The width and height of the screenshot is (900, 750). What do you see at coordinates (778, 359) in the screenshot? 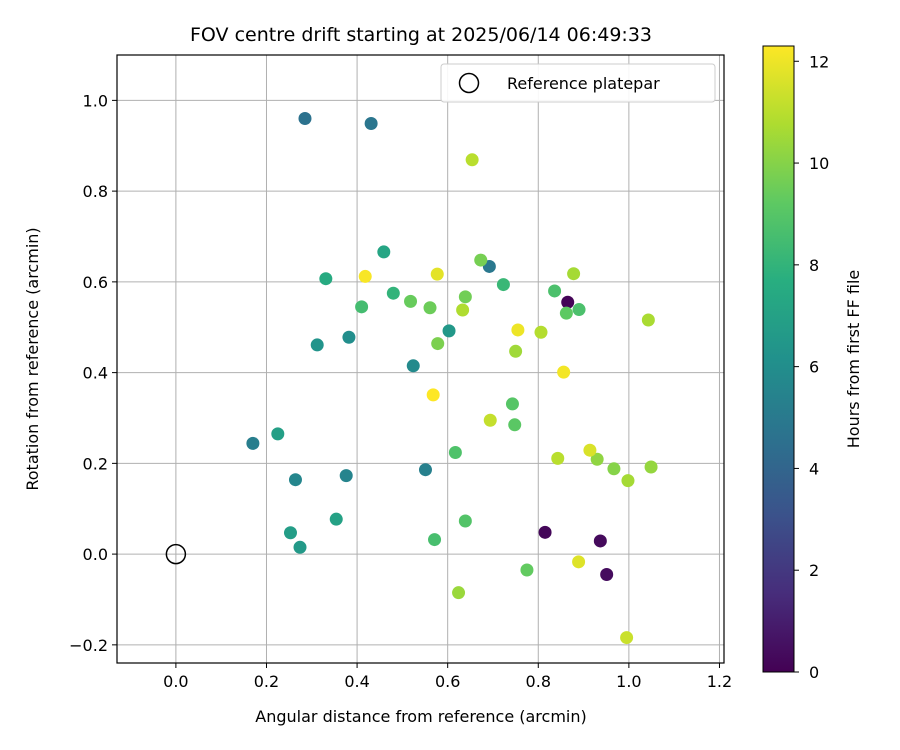
I see `colorbar-gradient` at bounding box center [778, 359].